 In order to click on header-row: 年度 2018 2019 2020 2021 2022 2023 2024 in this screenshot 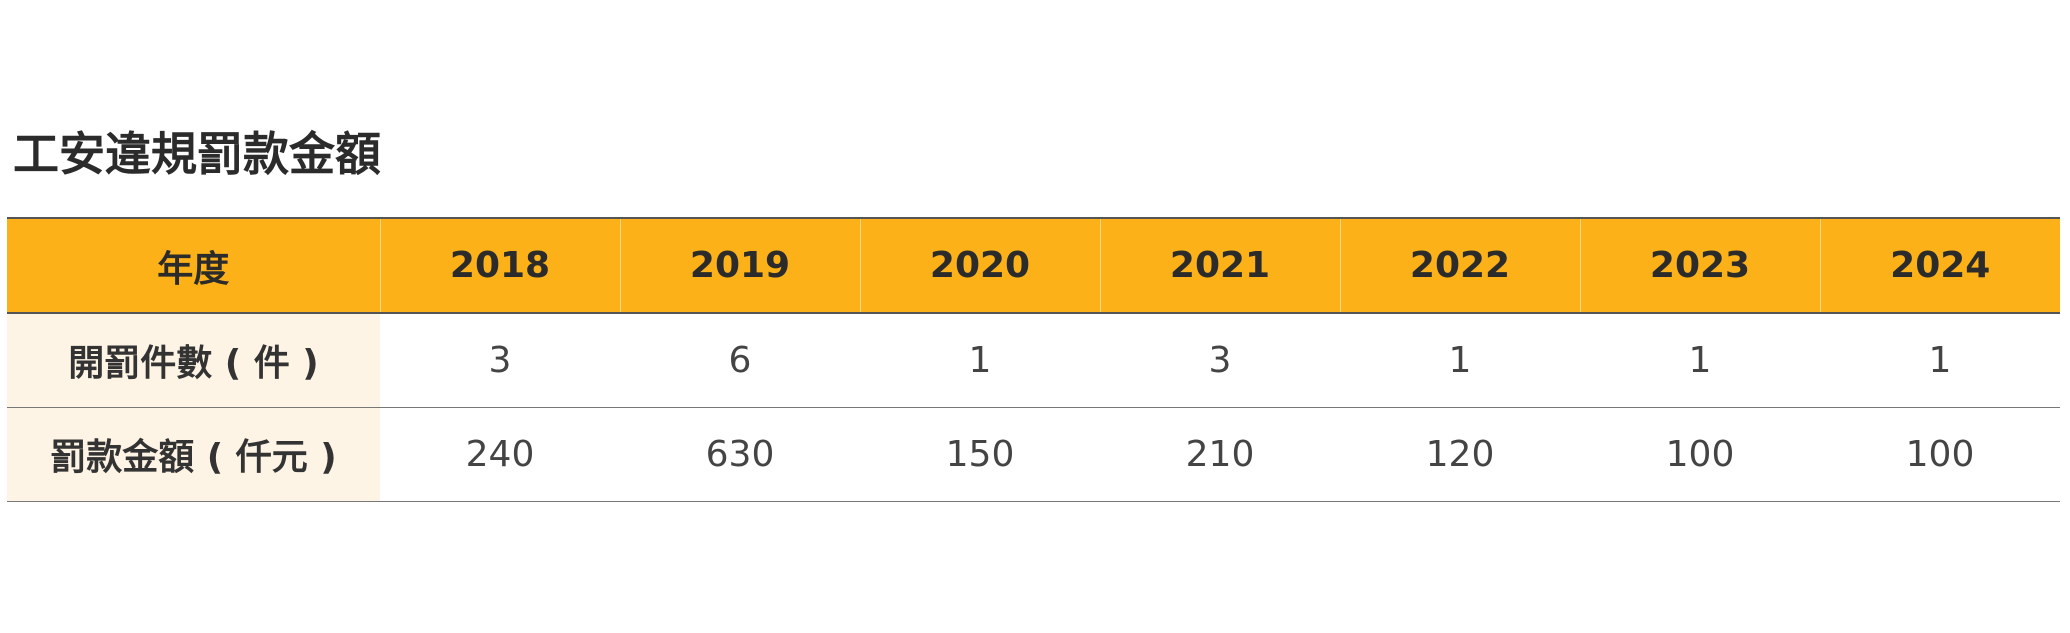, I will do `click(1033, 265)`.